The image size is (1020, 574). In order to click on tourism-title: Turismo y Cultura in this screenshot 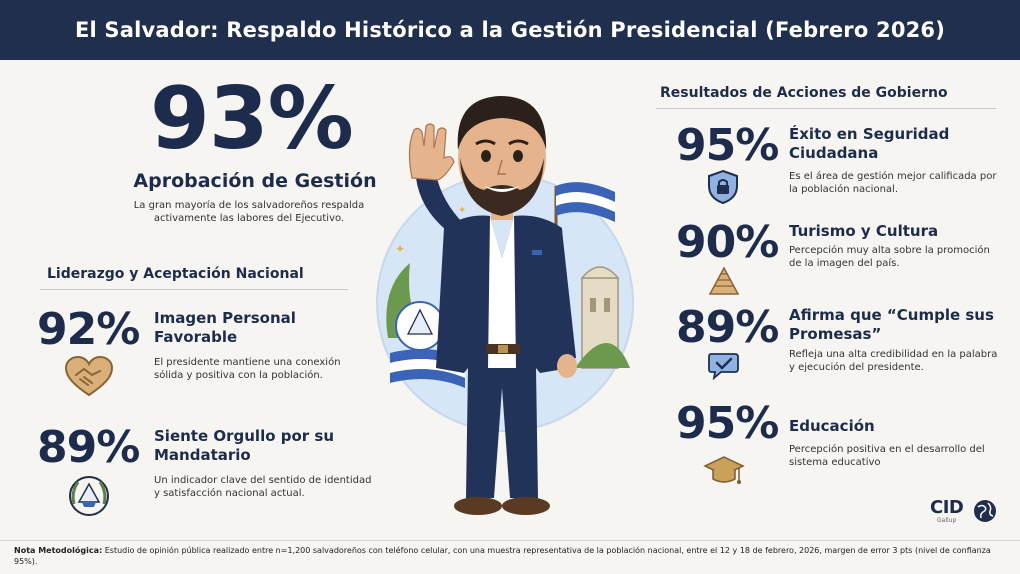, I will do `click(864, 231)`.